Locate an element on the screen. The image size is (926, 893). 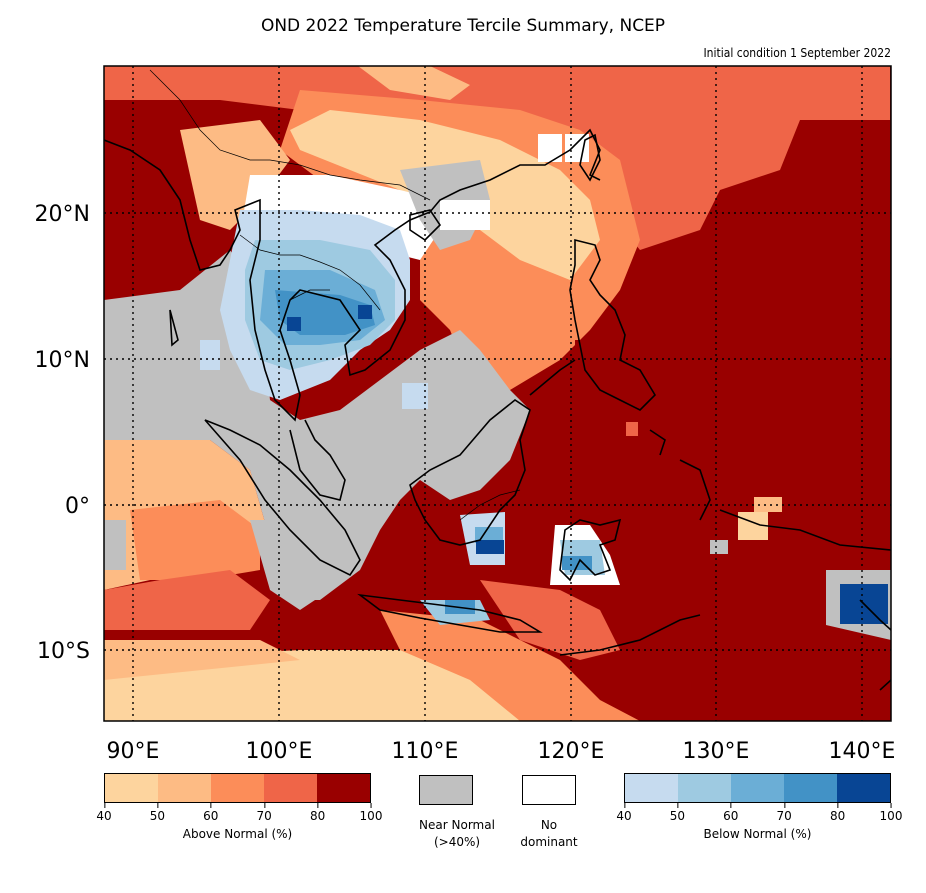
lon-tick-label: 140°E is located at coordinates (862, 751).